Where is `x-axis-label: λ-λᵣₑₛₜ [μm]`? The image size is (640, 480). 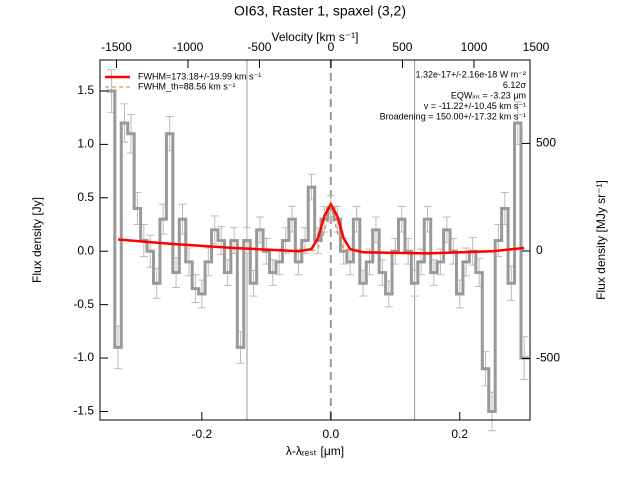
x-axis-label: λ-λᵣₑₛₜ [μm] is located at coordinates (315, 451).